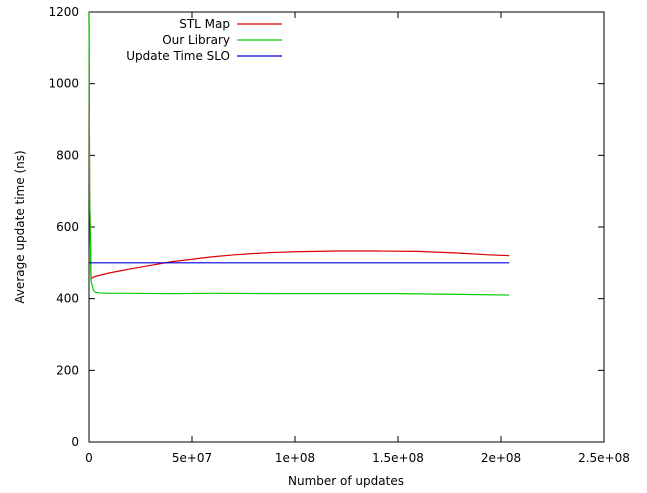 The height and width of the screenshot is (493, 647). Describe the element at coordinates (346, 481) in the screenshot. I see `x-axis-title: Number of updates` at that location.